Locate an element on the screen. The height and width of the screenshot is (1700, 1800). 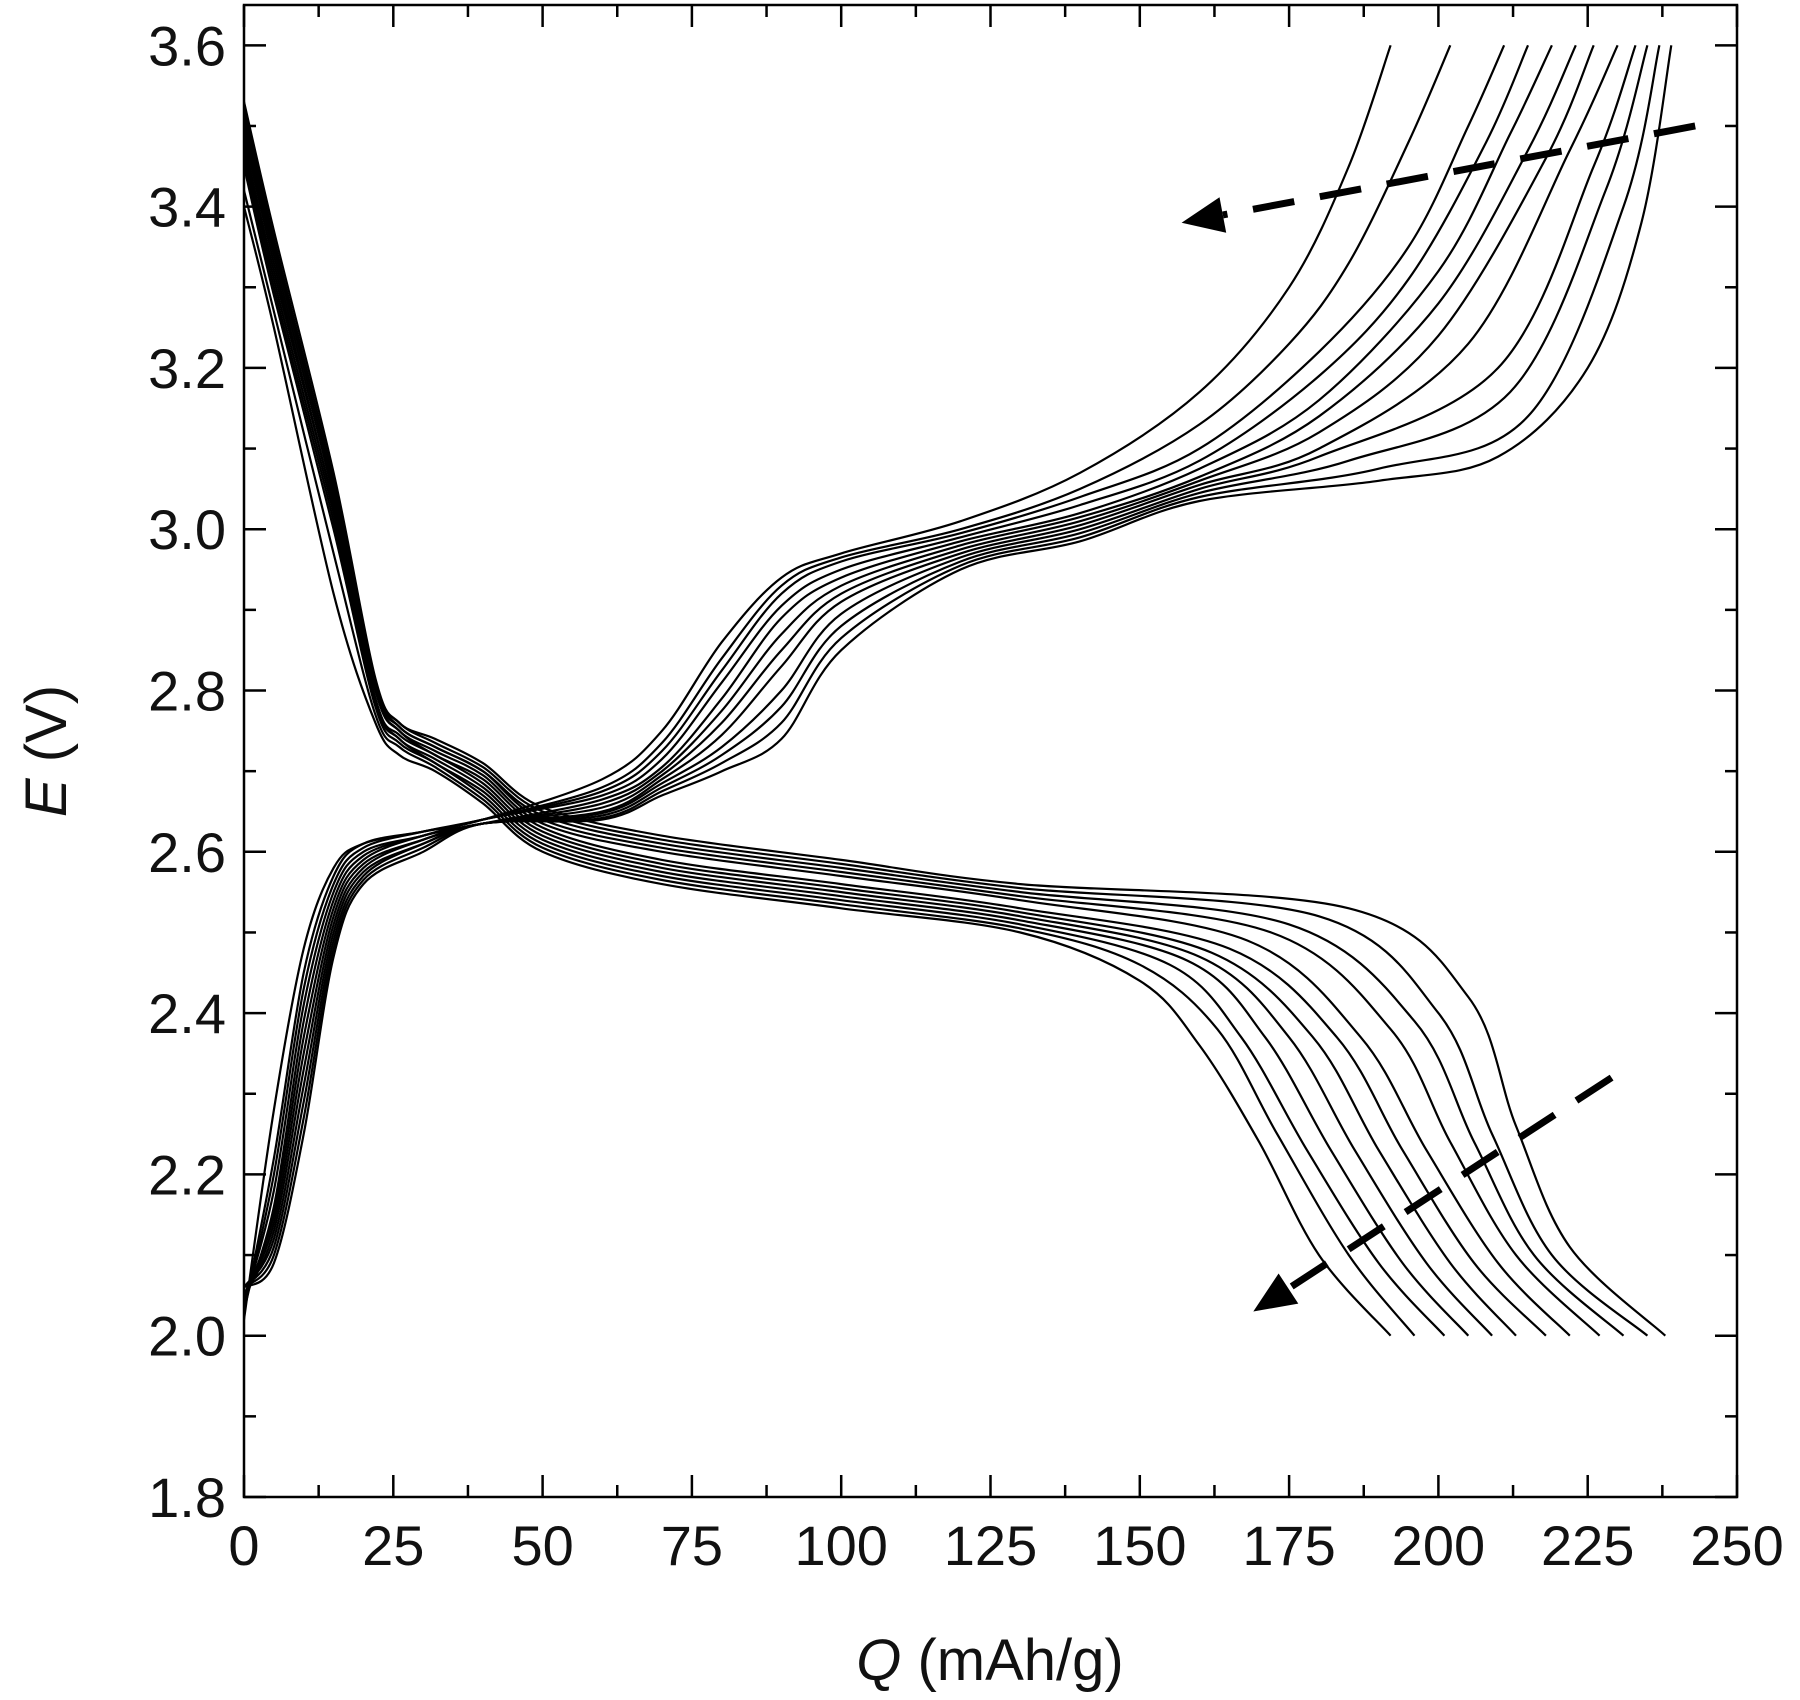
x-tick-labels: 0 25 50 75 100 125 150 175 200 225 250 is located at coordinates (1005, 1545).